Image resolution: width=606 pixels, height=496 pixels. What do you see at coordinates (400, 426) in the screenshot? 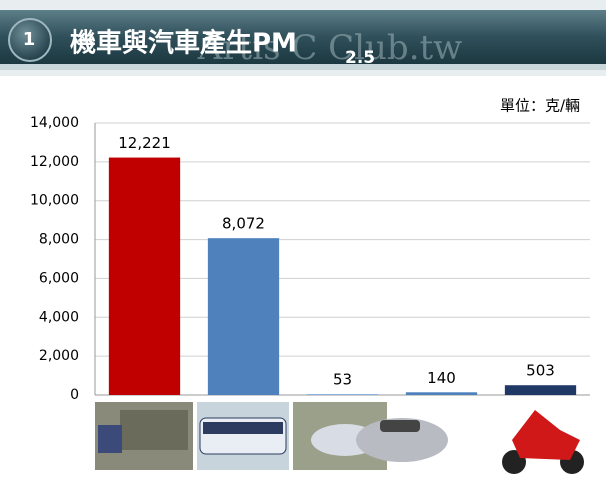
I see `car-window` at bounding box center [400, 426].